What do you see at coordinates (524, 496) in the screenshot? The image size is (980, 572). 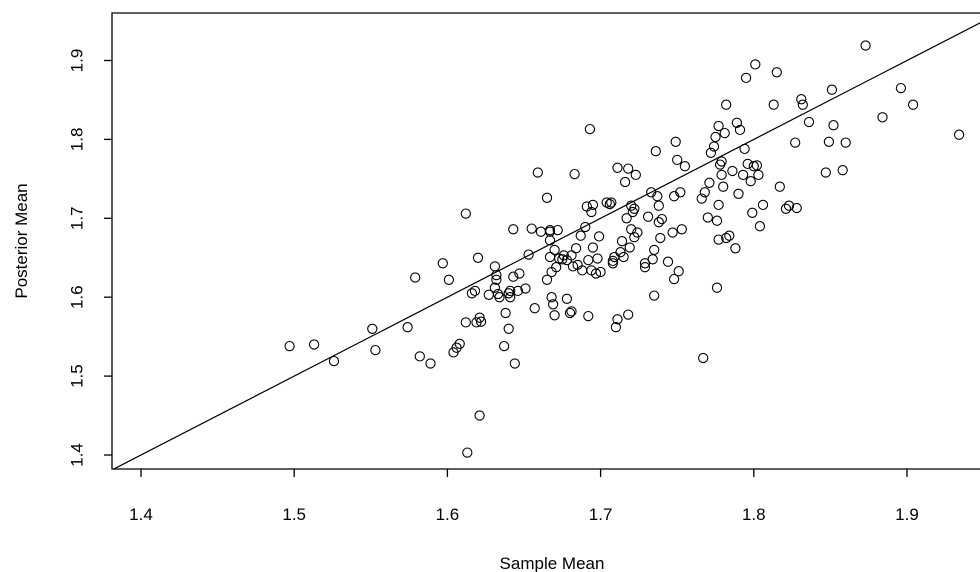 I see `x-axis-ticks: 1.4 1.5 1.6 1.7 1.8 1.9` at bounding box center [524, 496].